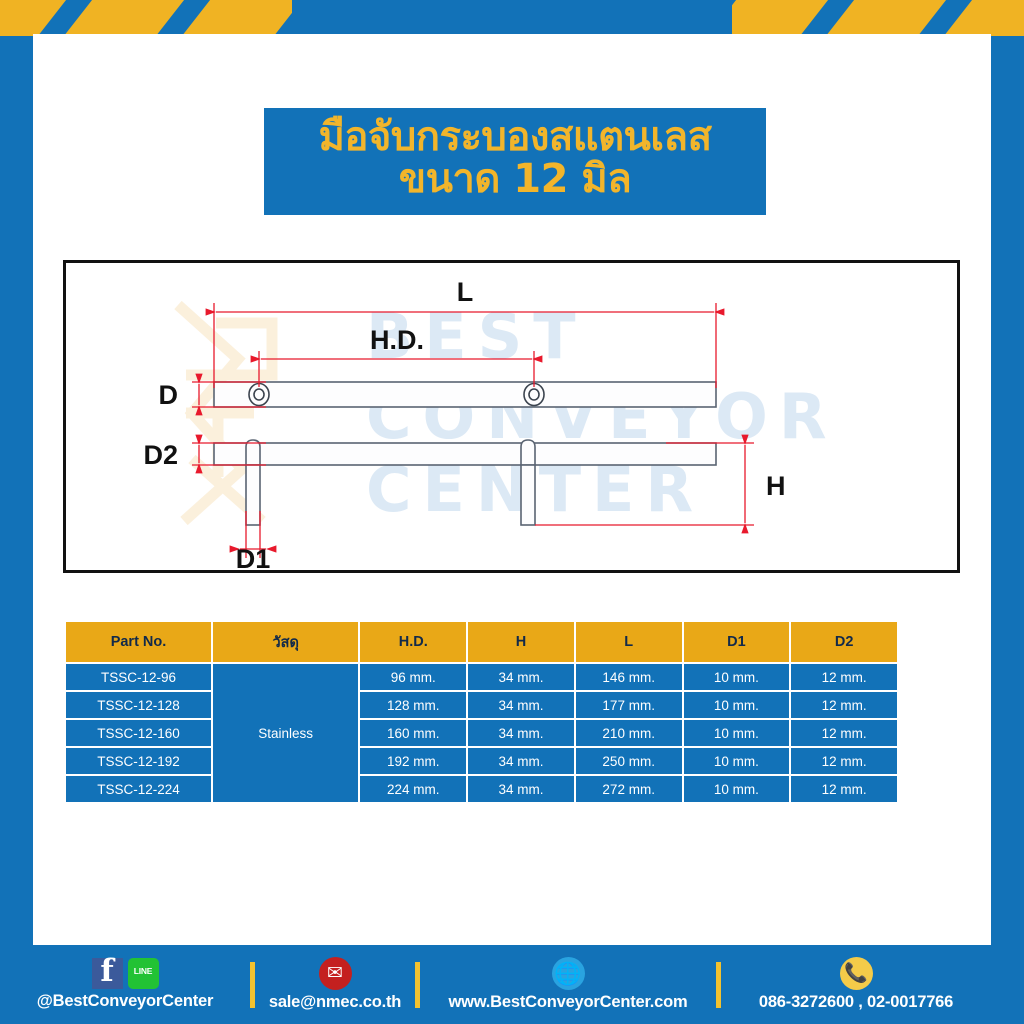  Describe the element at coordinates (397, 340) in the screenshot. I see `label-hd: H.D.` at that location.